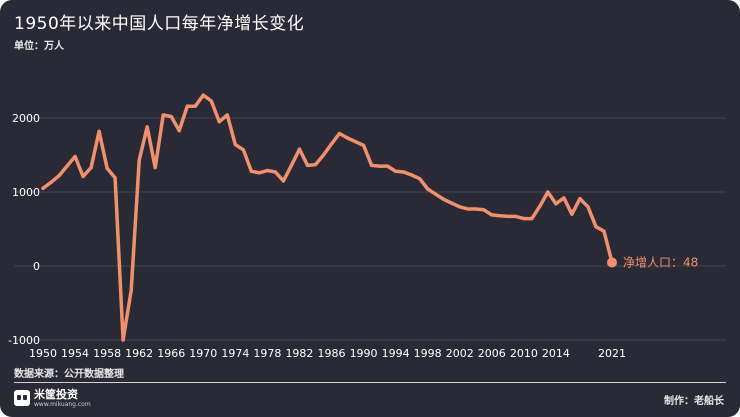  What do you see at coordinates (556, 353) in the screenshot?
I see `x-tick-label: 2014` at bounding box center [556, 353].